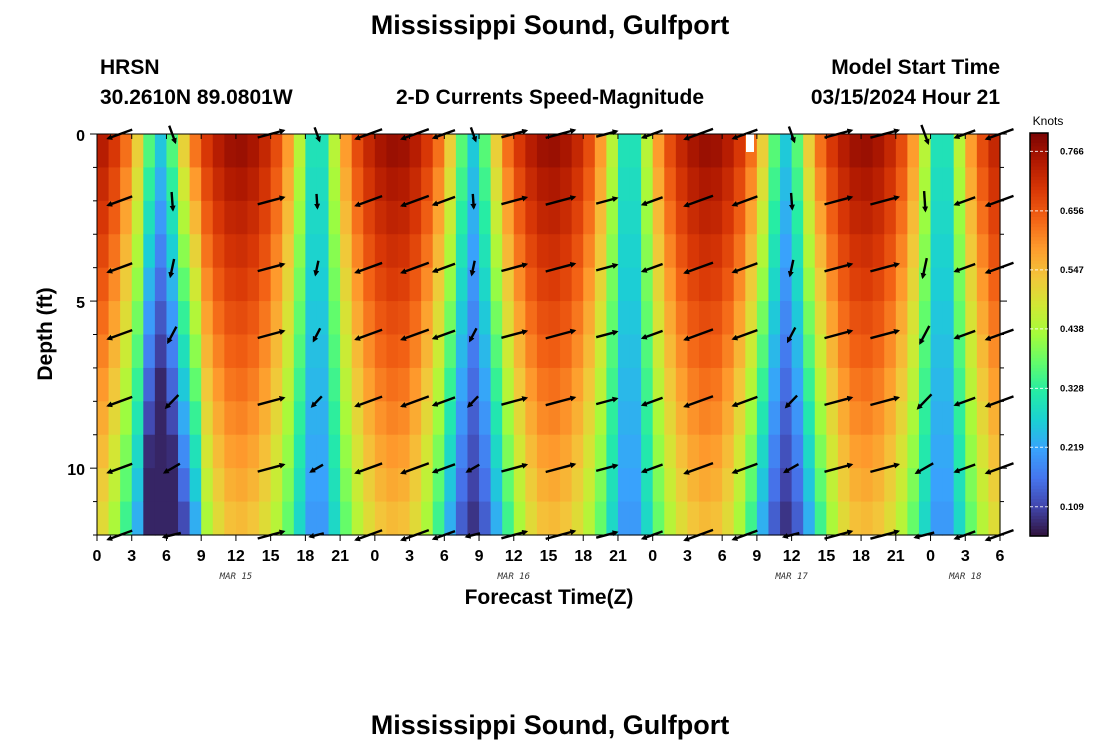 The width and height of the screenshot is (1100, 750). Describe the element at coordinates (1072, 270) in the screenshot. I see `colorbar-tick-label: 0.547` at that location.